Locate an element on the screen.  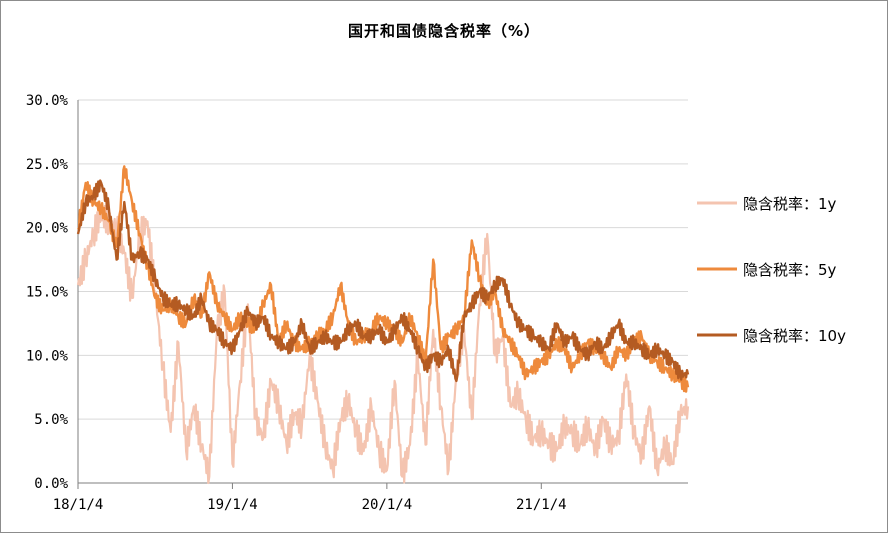
legend-label: 隐含税率：5y is located at coordinates (790, 270).